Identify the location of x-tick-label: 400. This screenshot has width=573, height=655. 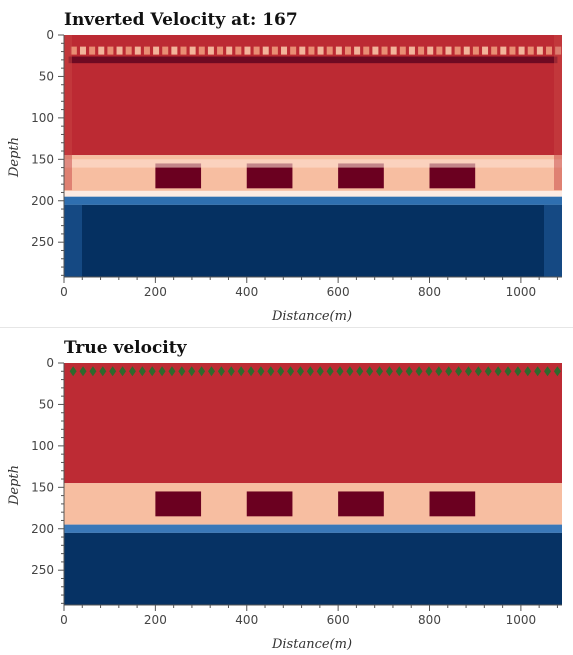
(246, 620).